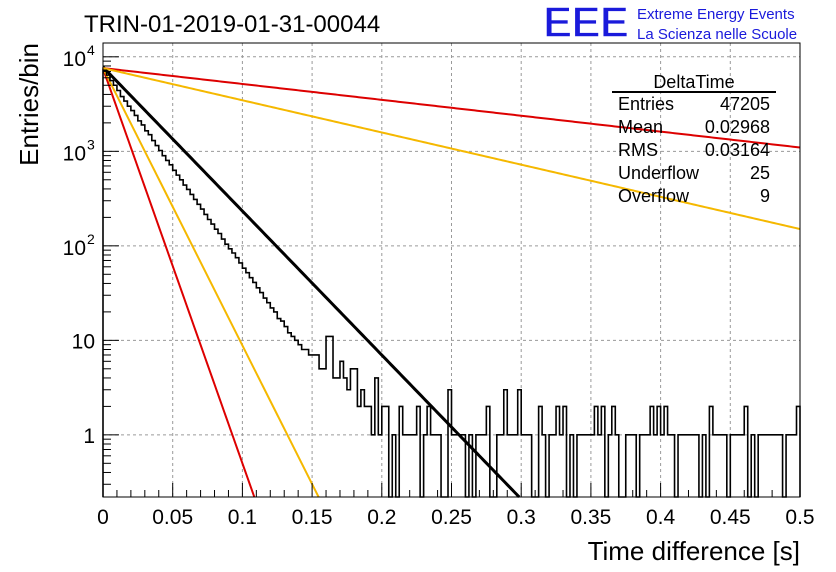 This screenshot has height=572, width=836. I want to click on eee-logo-line1: Extreme Energy Events, so click(716, 14).